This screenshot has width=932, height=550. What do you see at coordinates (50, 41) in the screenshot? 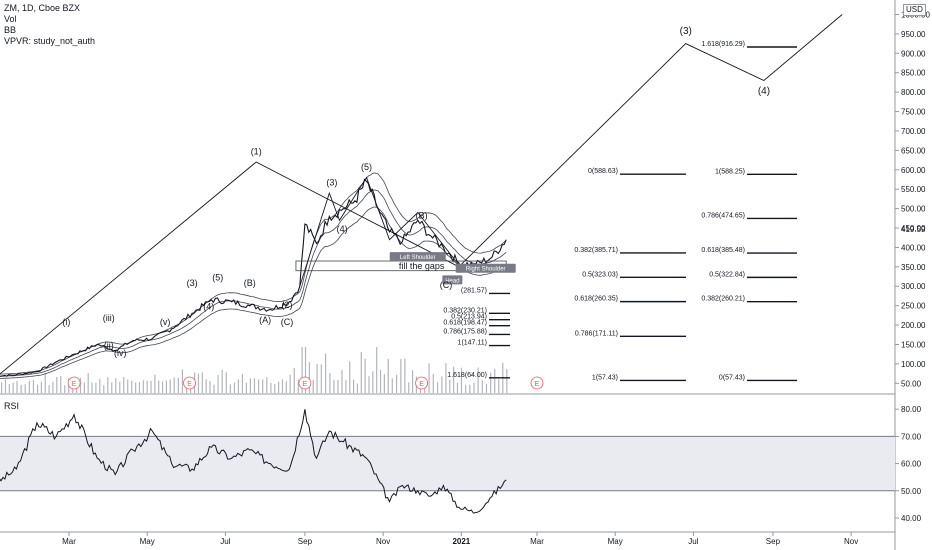
I see `vpvr-indicator-label: VPVR: study_not_auth` at bounding box center [50, 41].